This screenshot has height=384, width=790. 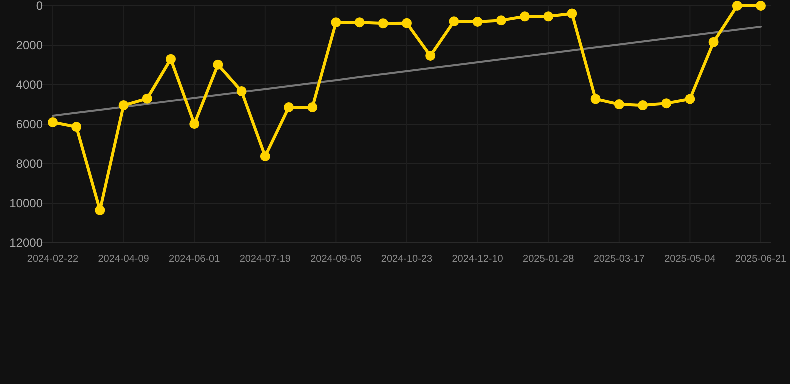 What do you see at coordinates (478, 259) in the screenshot?
I see `x-tick-label: 2024-12-10` at bounding box center [478, 259].